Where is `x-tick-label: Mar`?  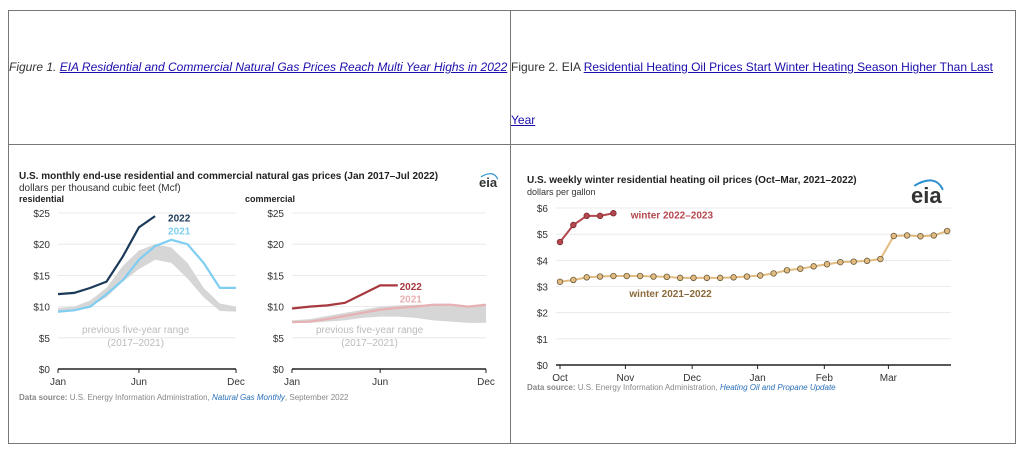
x-tick-label: Mar is located at coordinates (889, 378).